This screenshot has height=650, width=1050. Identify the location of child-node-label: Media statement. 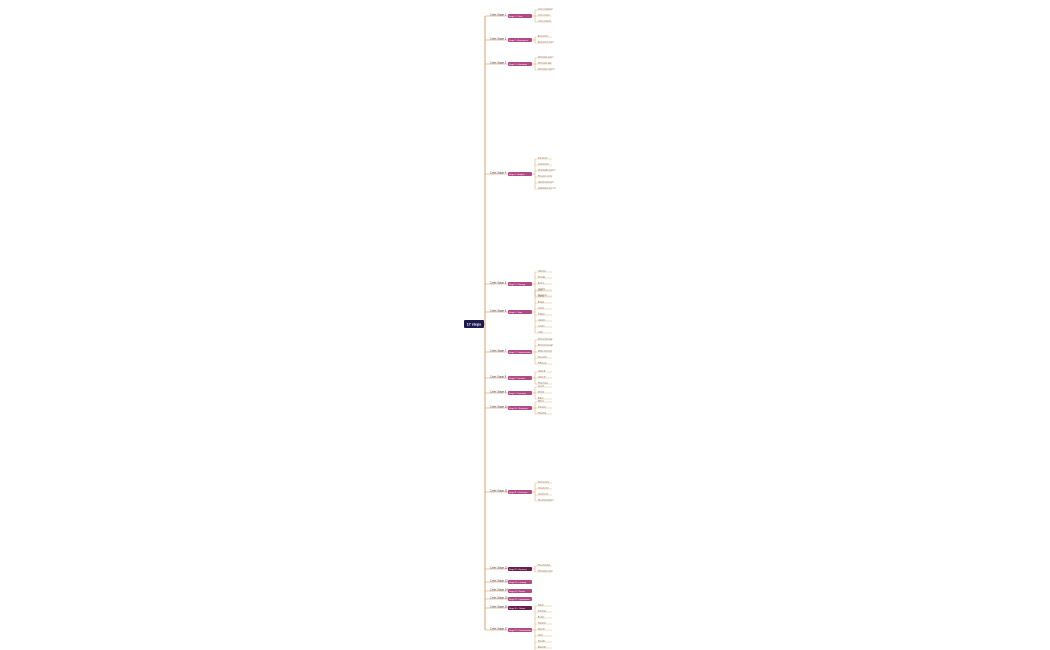
(545, 351).